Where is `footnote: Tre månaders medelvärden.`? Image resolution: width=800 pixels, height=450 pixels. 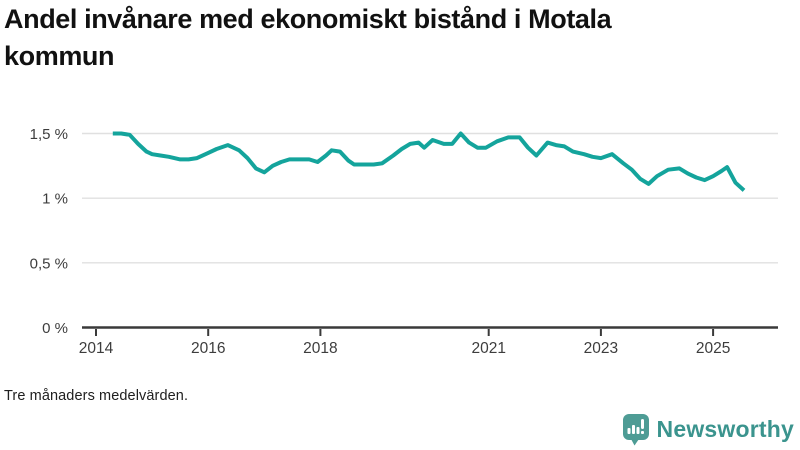
footnote: Tre månaders medelvärden. is located at coordinates (96, 396).